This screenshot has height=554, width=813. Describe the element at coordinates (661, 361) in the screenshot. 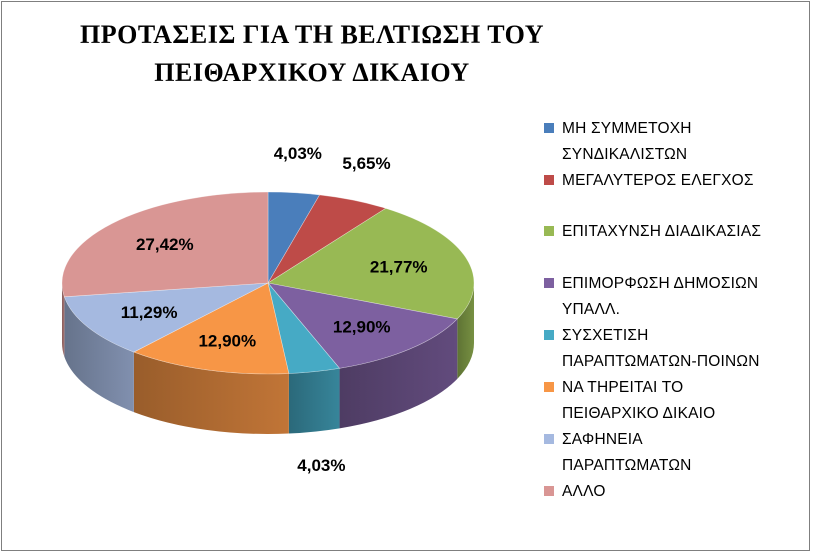

I see `legend-label-line: ΠΑΡΑΠΤΩΜΑΤΩΝ-ΠΟΙΝΩΝ` at that location.